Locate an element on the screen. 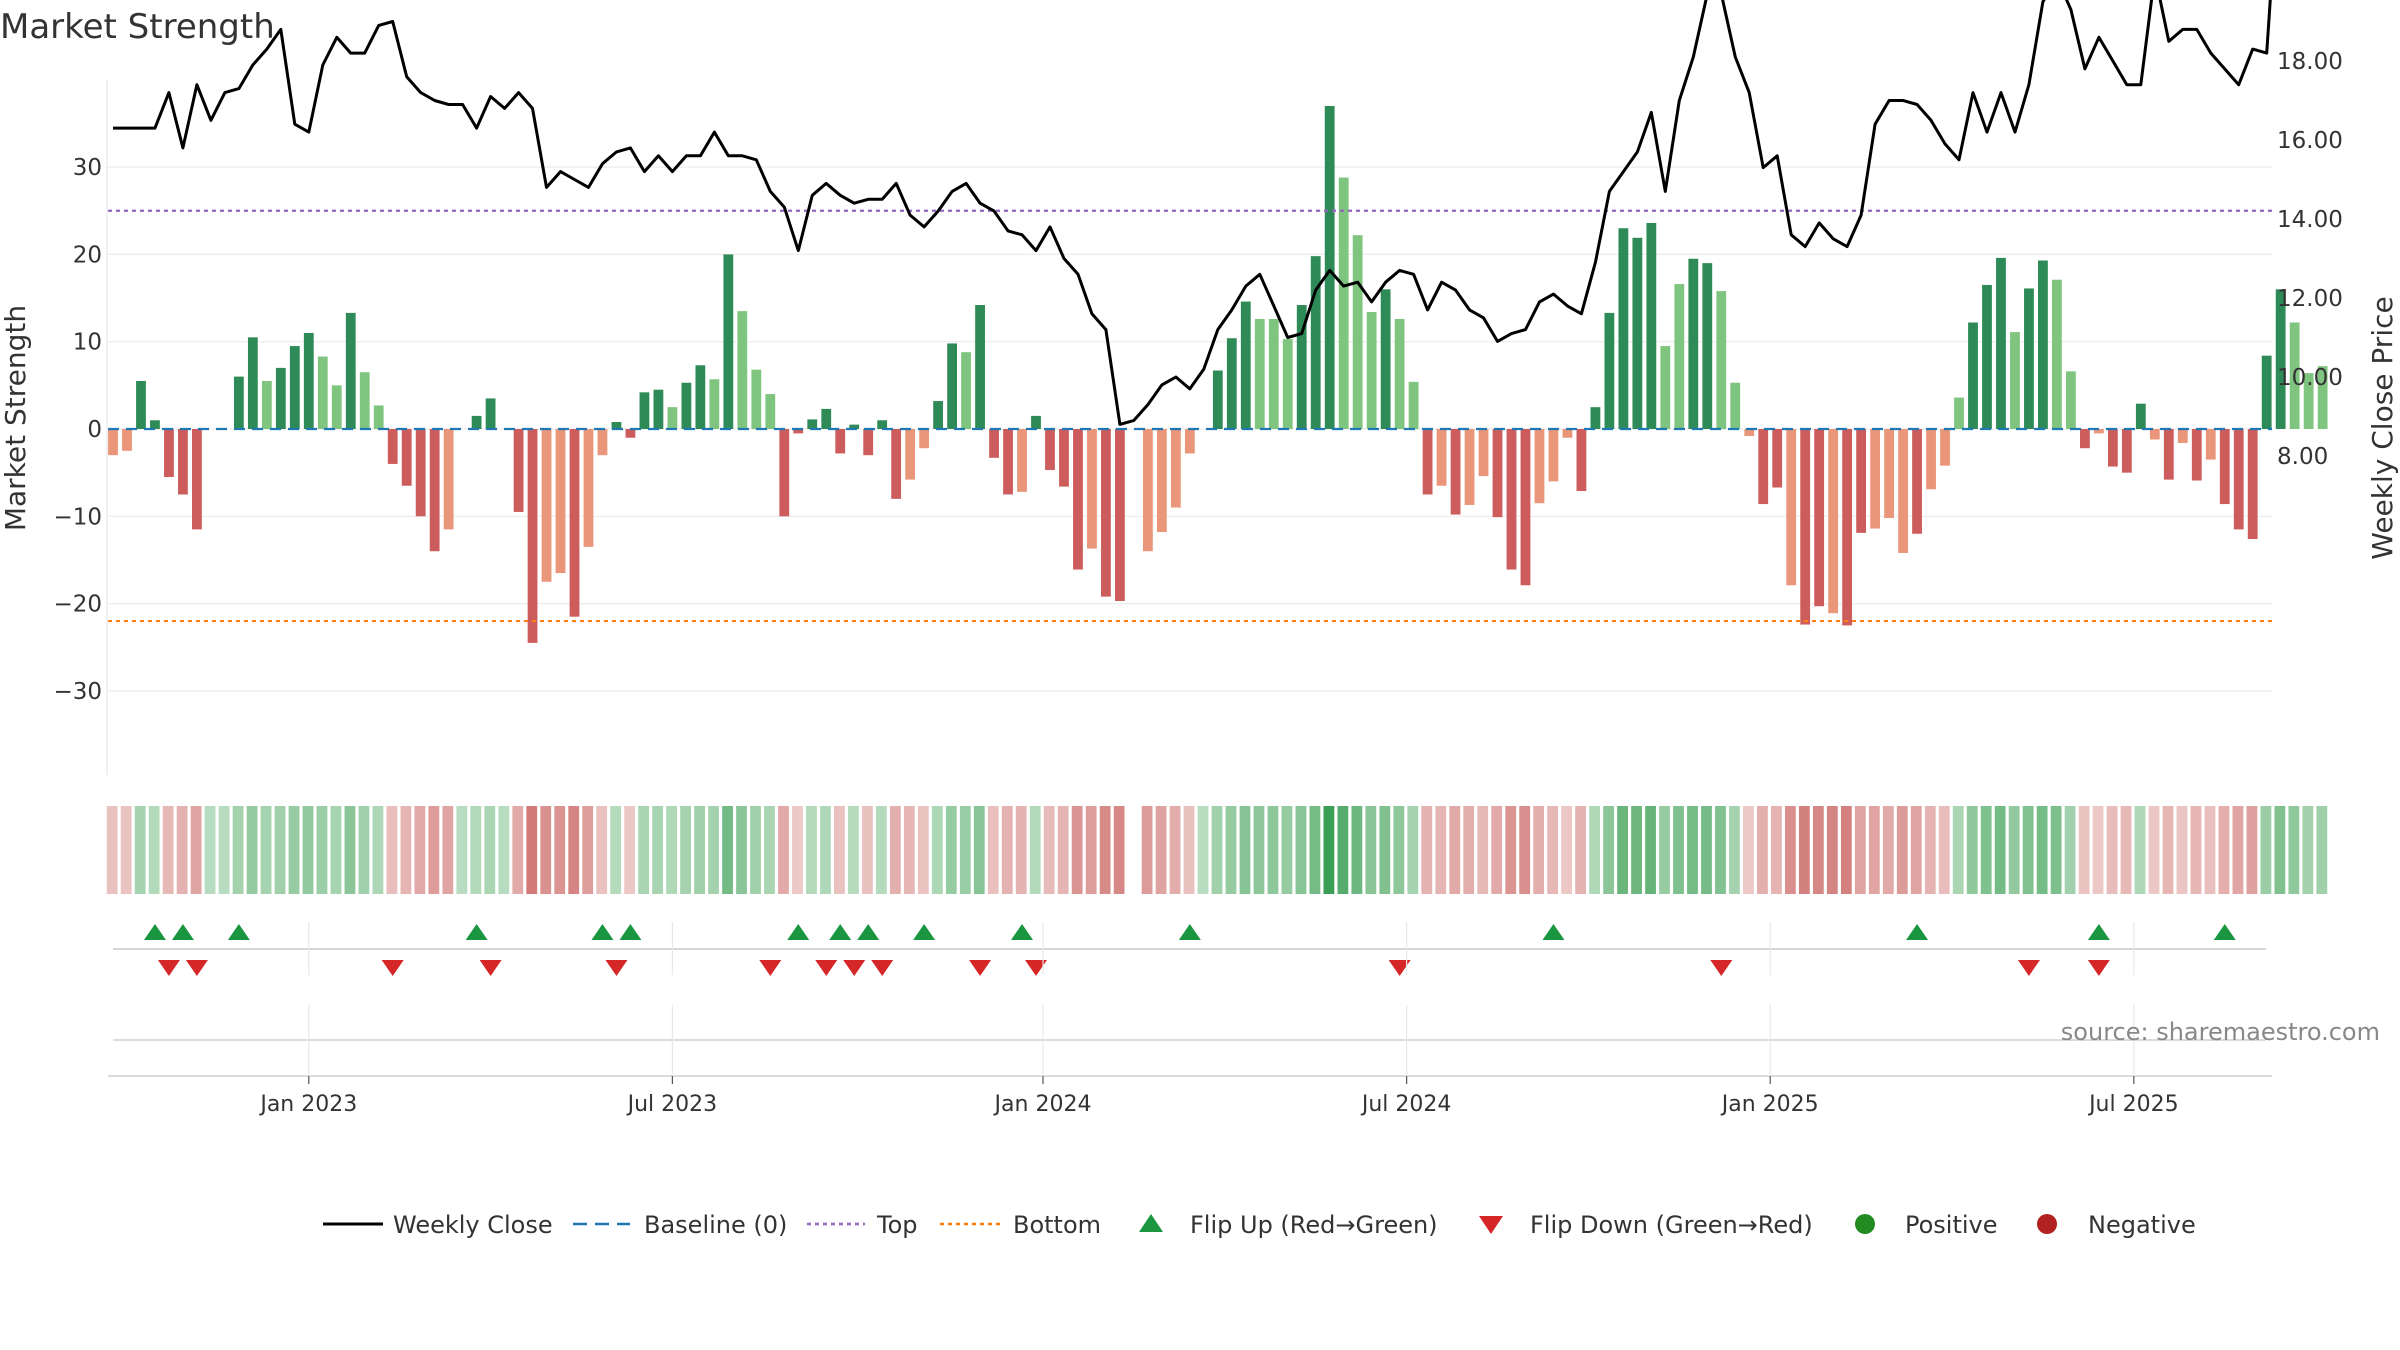  left-tick-label-4: −10 is located at coordinates (77, 517).